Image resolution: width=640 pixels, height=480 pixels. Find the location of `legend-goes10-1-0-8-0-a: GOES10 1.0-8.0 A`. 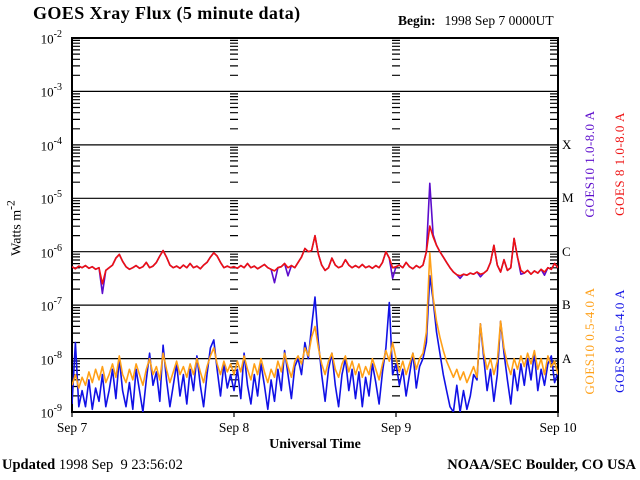

legend-goes10-1-0-8-0-a: GOES10 1.0-8.0 A is located at coordinates (589, 164).